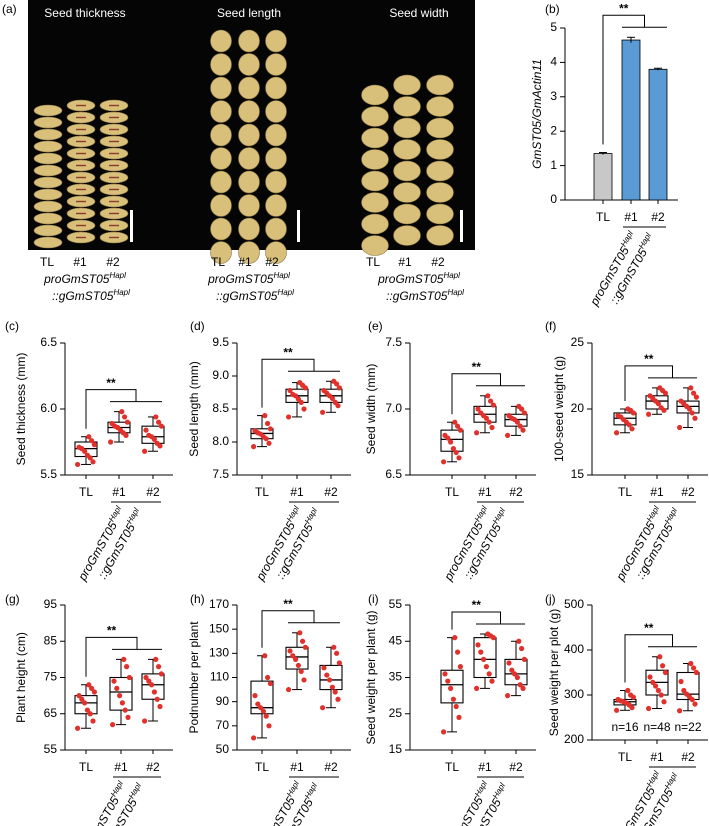  Describe the element at coordinates (574, 739) in the screenshot. I see `y-tick-label: 200` at that location.